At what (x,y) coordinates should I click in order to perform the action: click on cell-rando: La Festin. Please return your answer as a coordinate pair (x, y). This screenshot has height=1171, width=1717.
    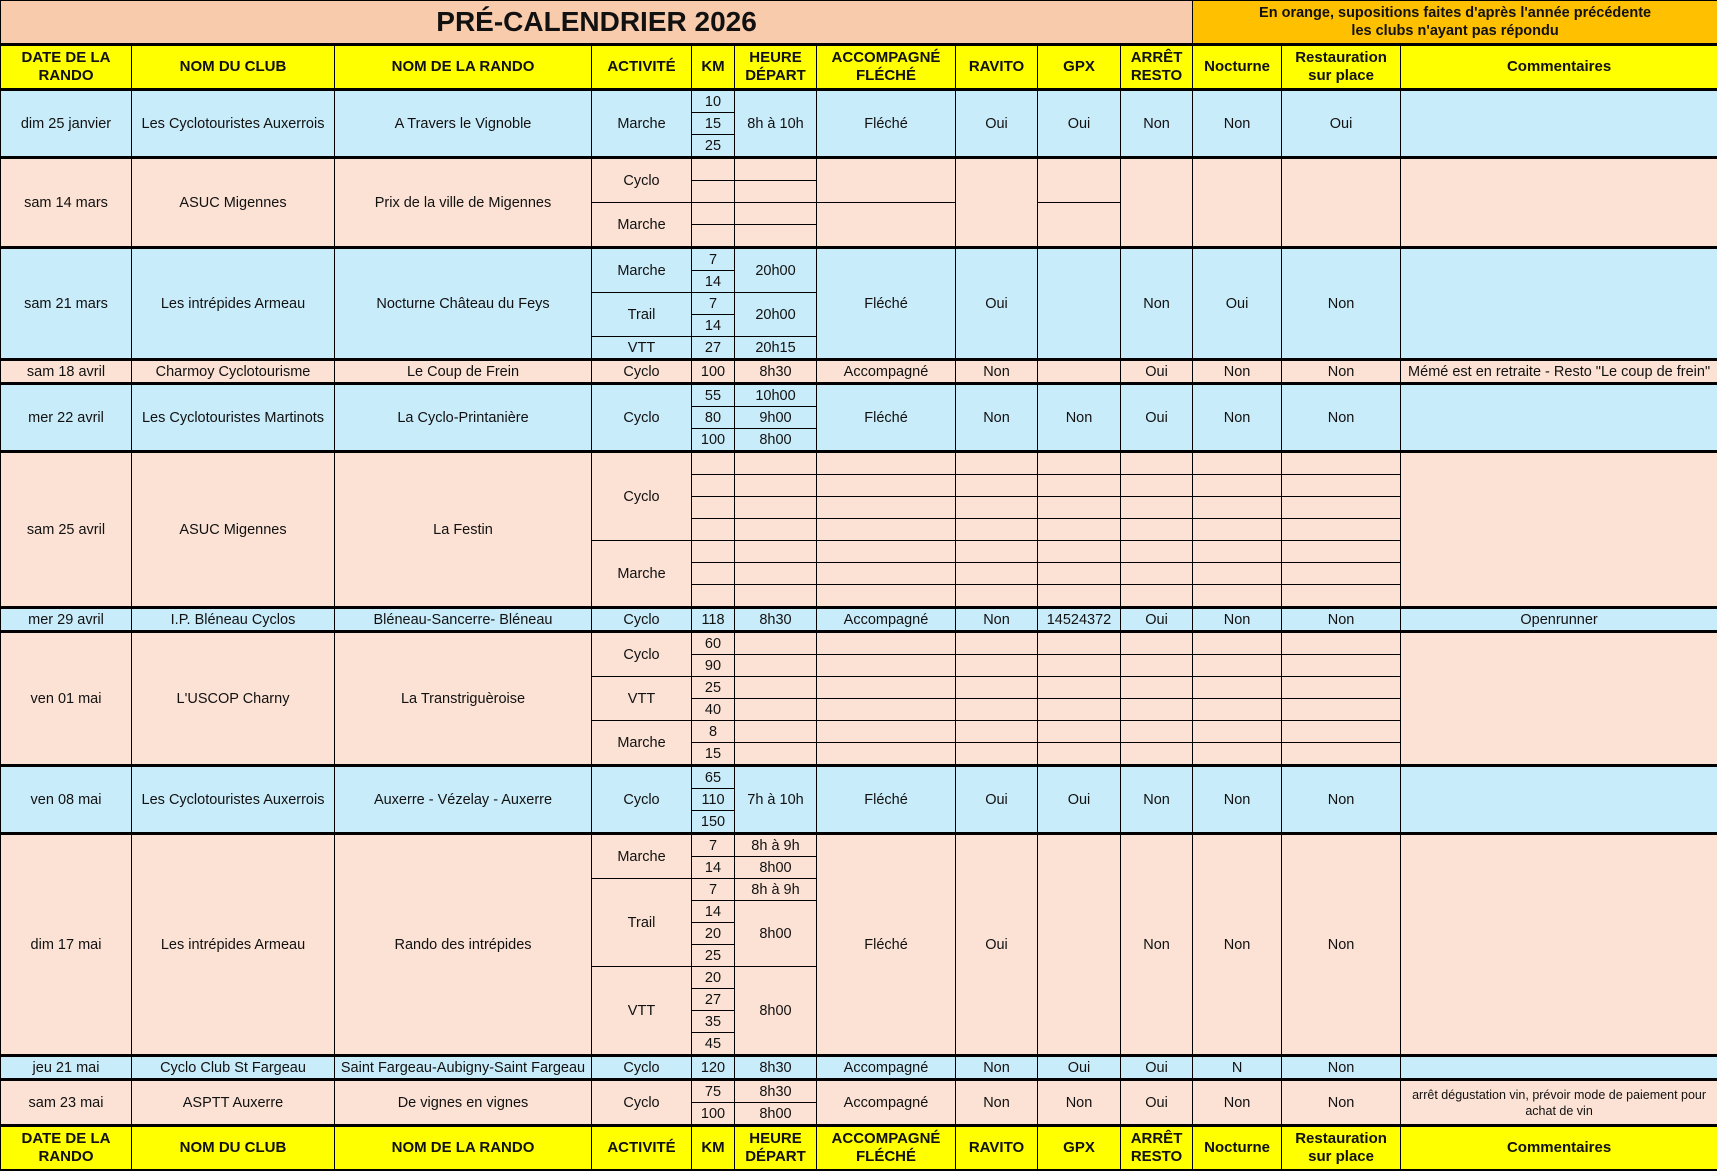
    Looking at the image, I should click on (463, 530).